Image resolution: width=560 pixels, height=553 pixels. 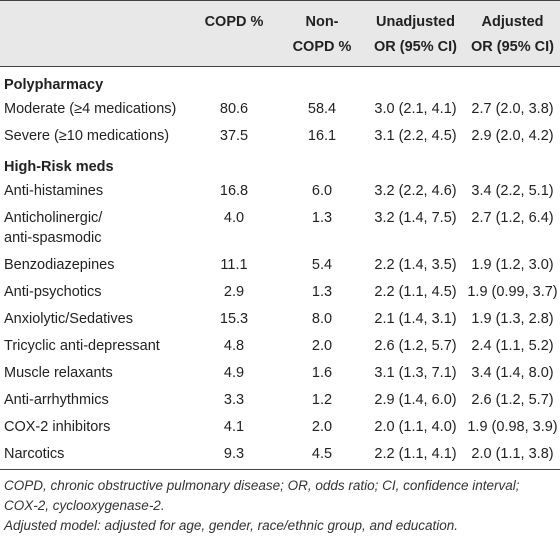 I want to click on cell-adjusted: 1.9 (0.99, 3.7), so click(x=512, y=292).